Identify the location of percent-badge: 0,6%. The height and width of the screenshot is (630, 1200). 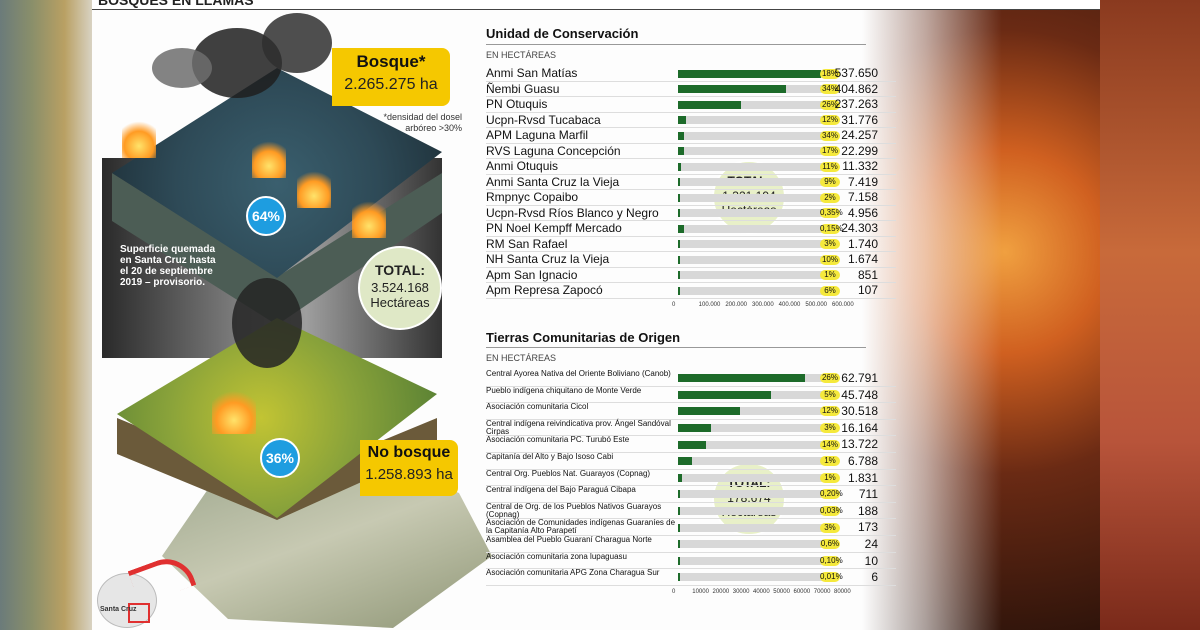
(830, 544).